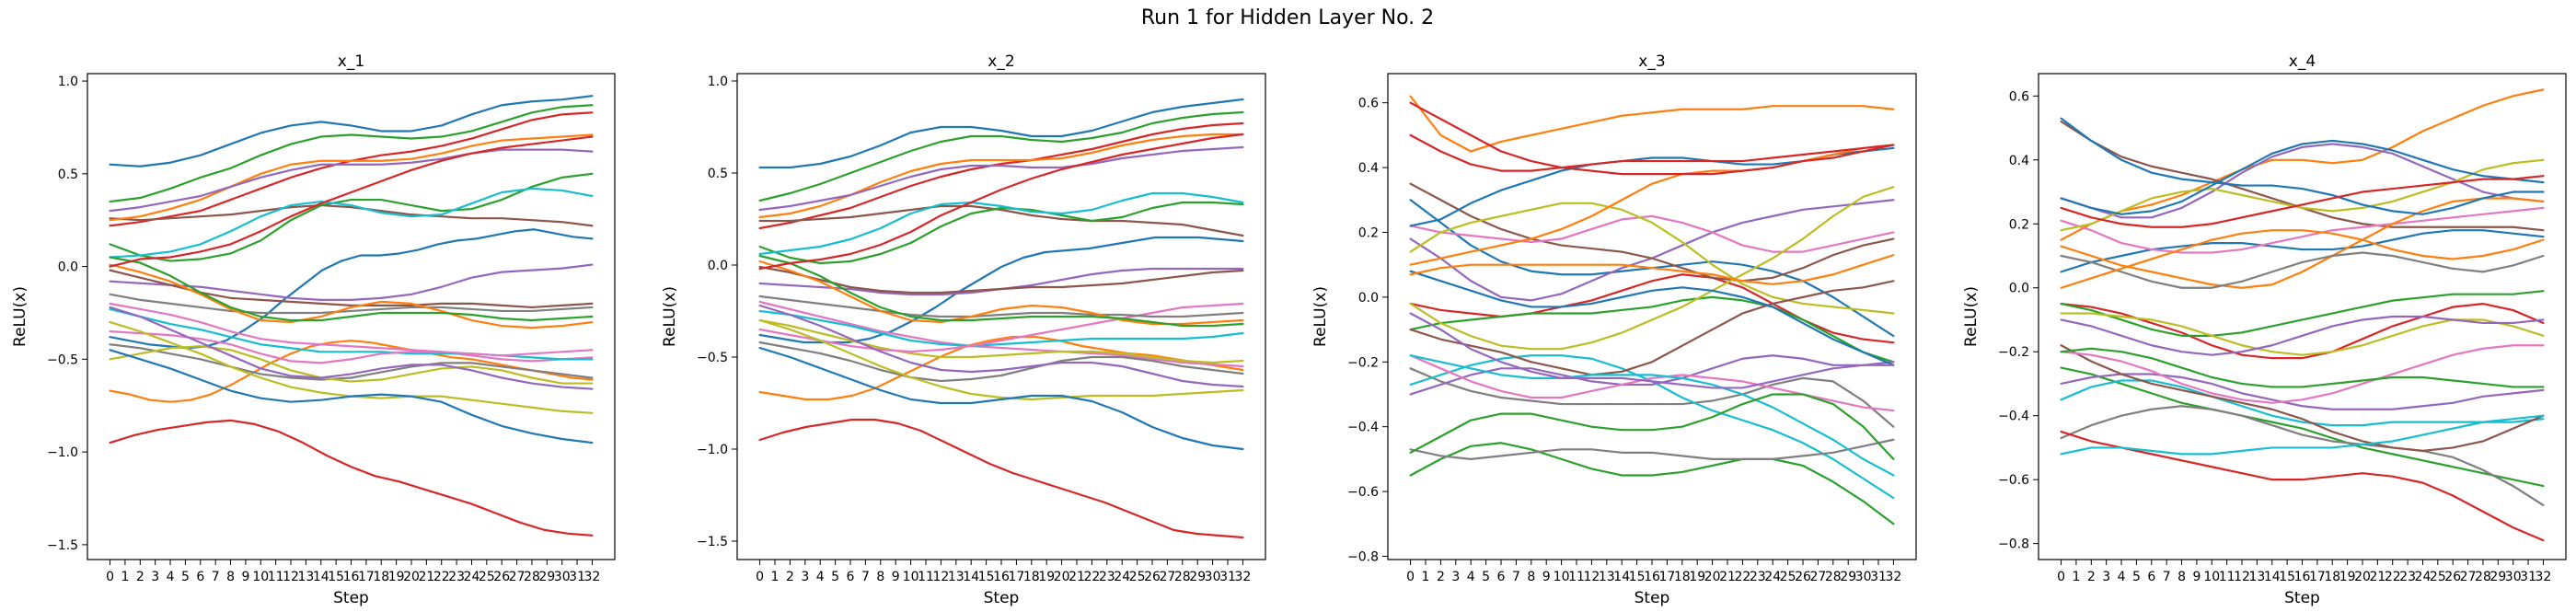  I want to click on x-tick-label: 4, so click(1471, 577).